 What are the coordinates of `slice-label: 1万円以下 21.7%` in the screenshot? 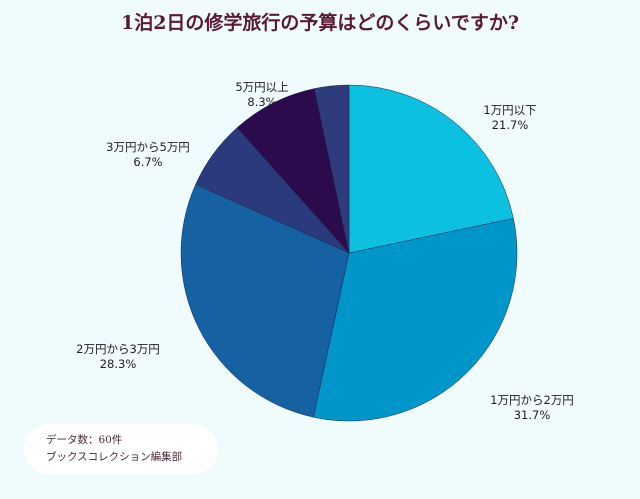 It's located at (509, 118).